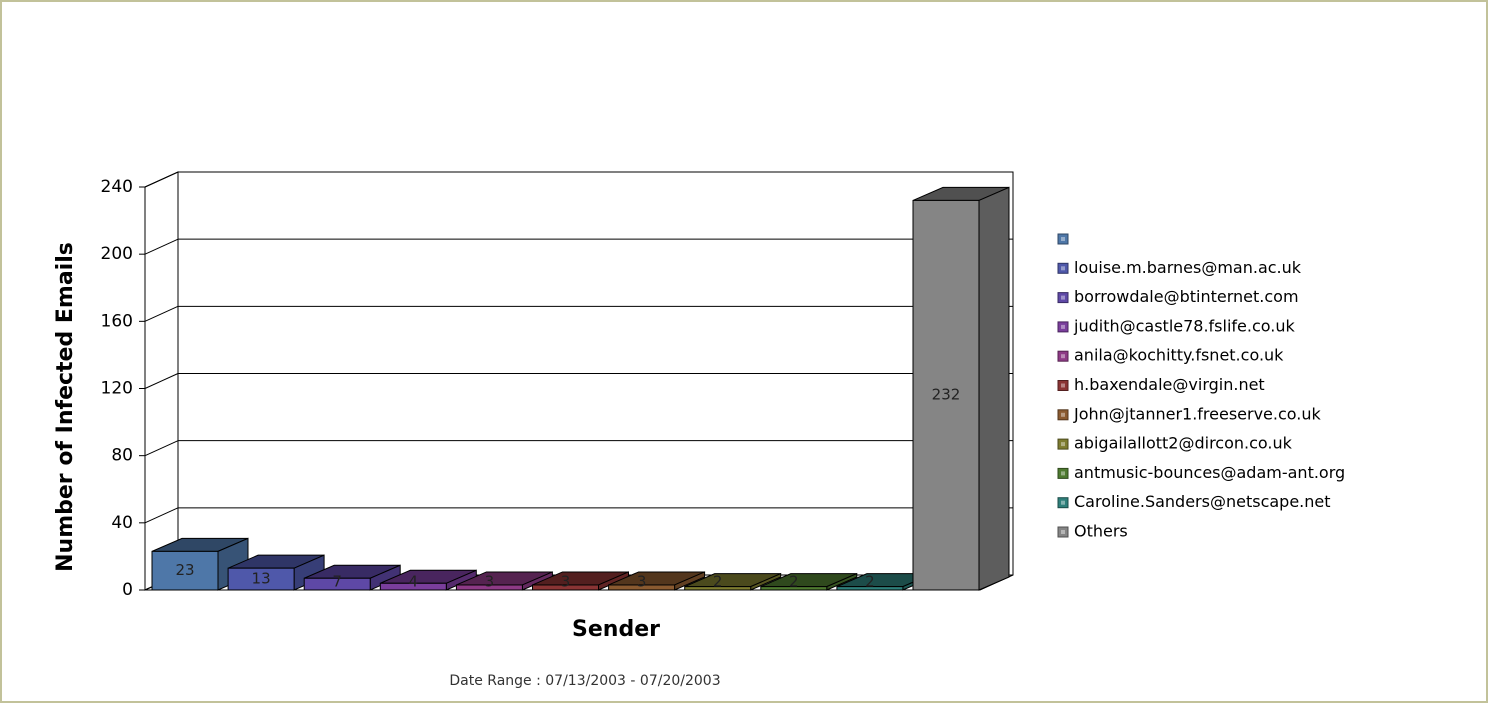  What do you see at coordinates (127, 590) in the screenshot?
I see `y-tick-label: 0` at bounding box center [127, 590].